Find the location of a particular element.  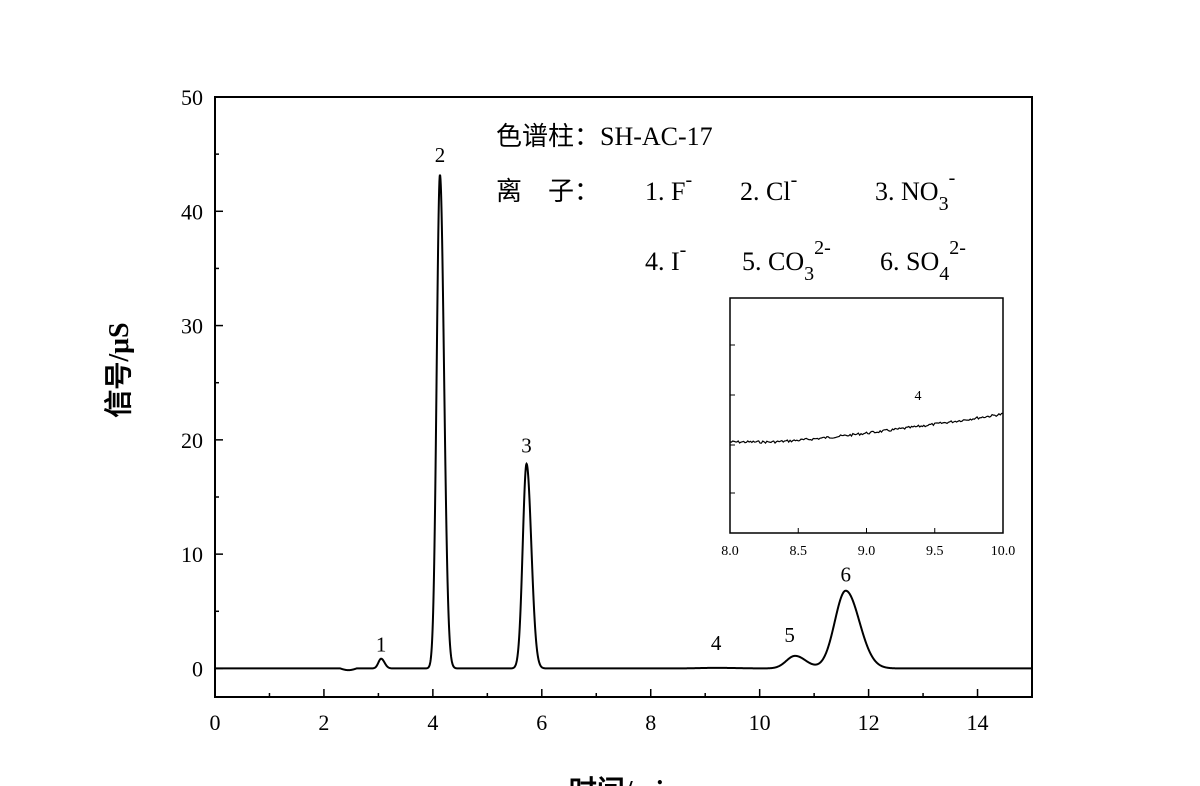

x-tick-label: 4 is located at coordinates (432, 722).